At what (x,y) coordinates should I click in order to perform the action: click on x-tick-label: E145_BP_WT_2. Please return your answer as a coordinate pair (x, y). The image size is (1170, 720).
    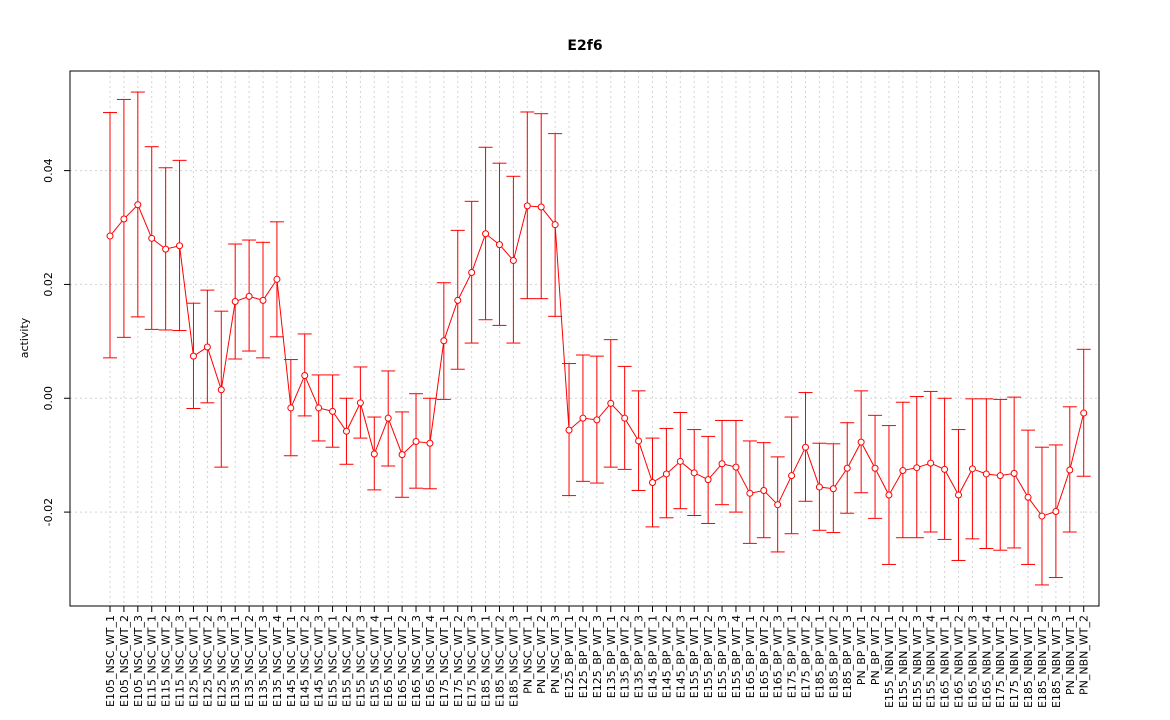
    Looking at the image, I should click on (666, 656).